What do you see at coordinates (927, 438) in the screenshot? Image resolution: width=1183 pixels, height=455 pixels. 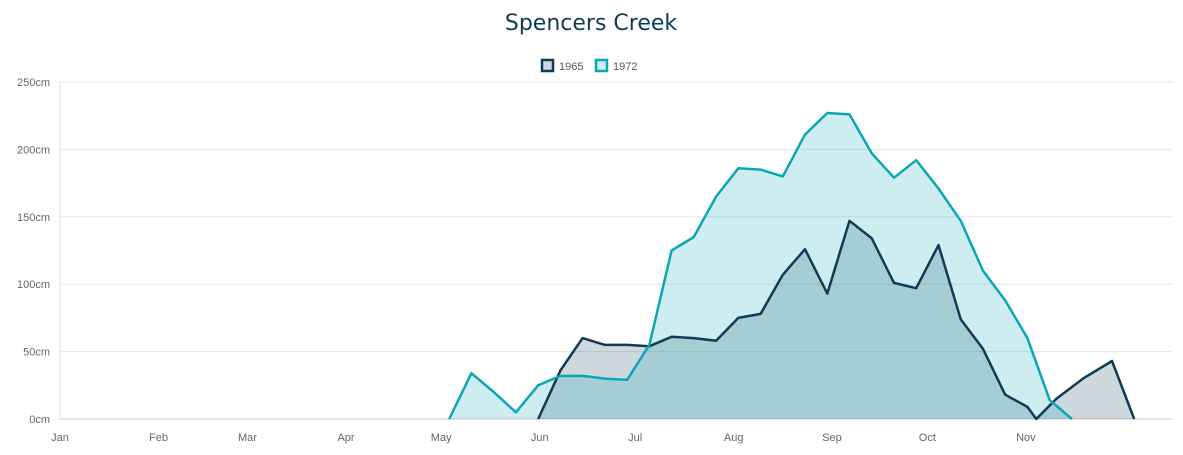 I see `x-tick-label: Oct` at bounding box center [927, 438].